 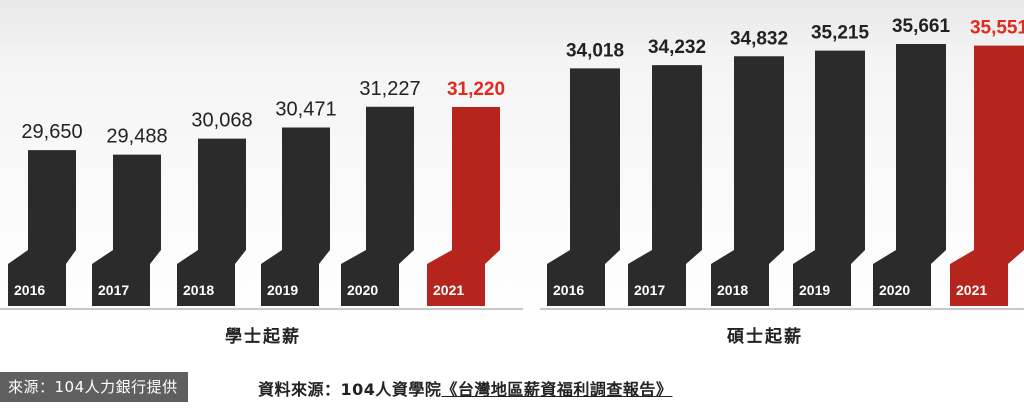 What do you see at coordinates (263, 337) in the screenshot?
I see `chart-title-bachelor: 學士起薪` at bounding box center [263, 337].